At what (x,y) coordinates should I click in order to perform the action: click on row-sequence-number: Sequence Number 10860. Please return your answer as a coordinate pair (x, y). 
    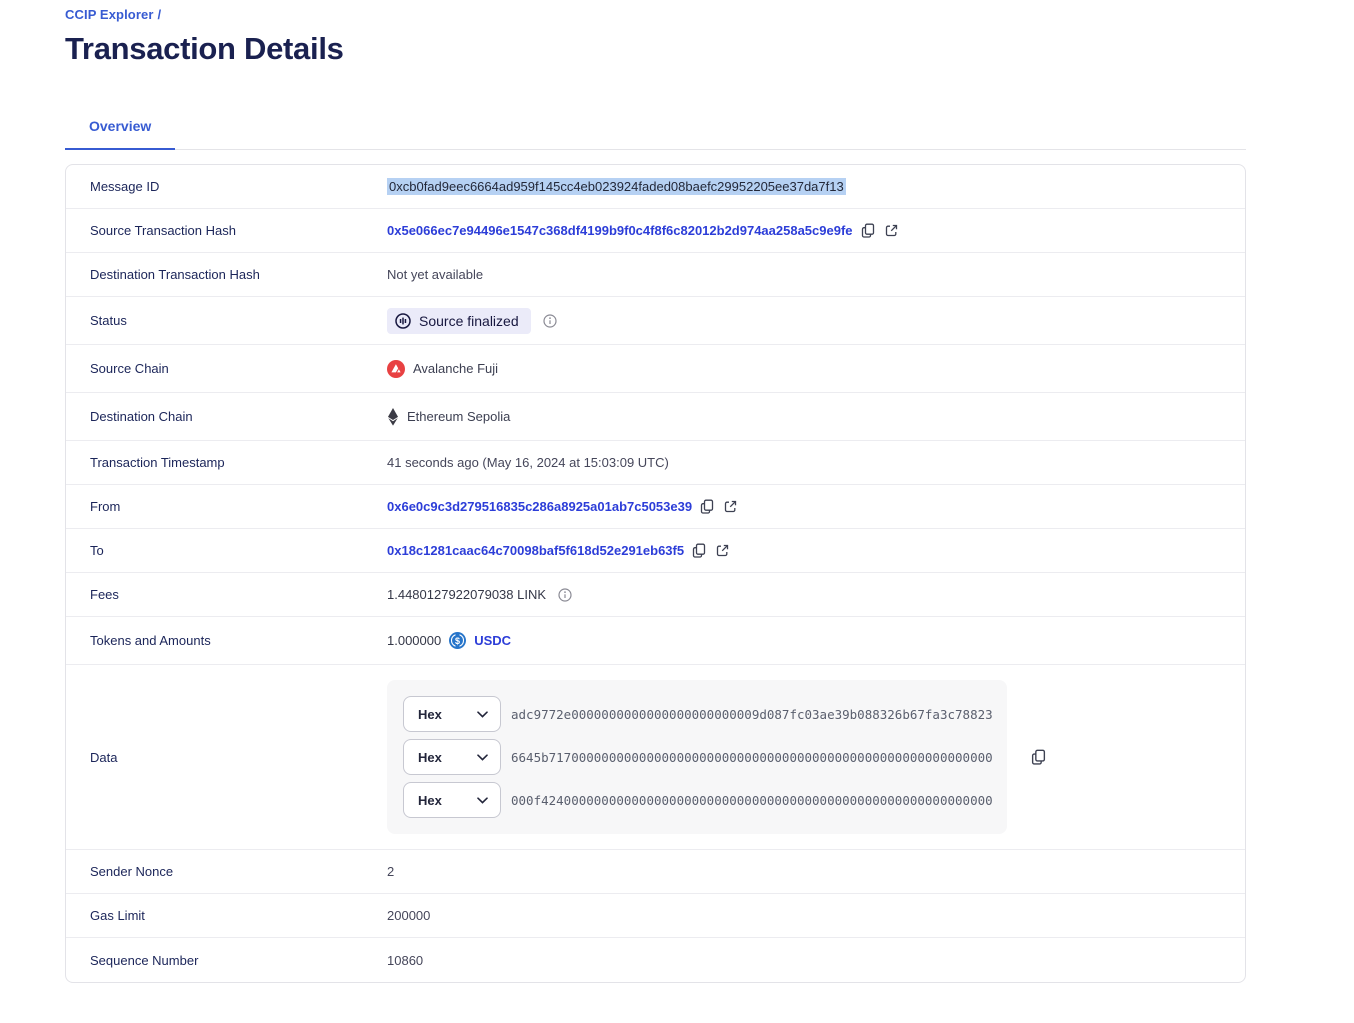
    Looking at the image, I should click on (655, 960).